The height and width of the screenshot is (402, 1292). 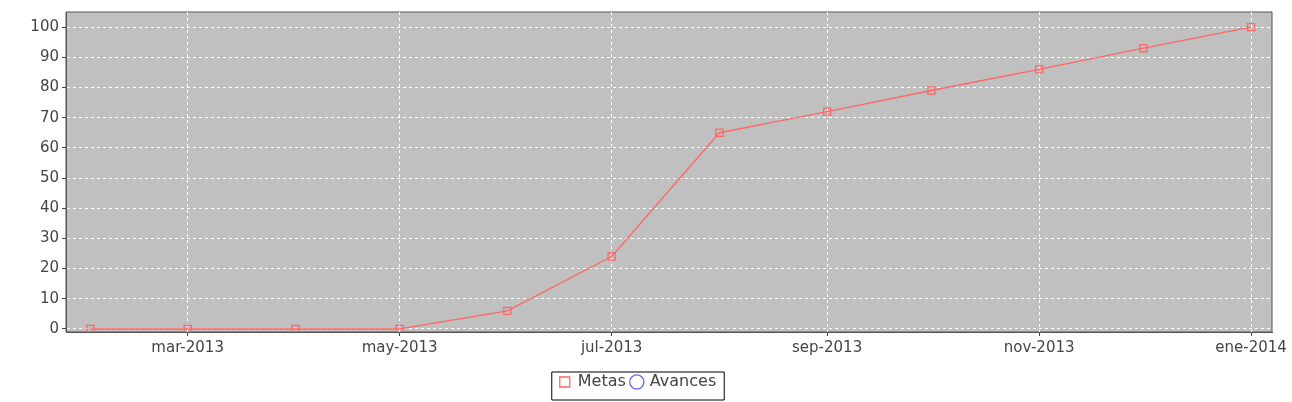 What do you see at coordinates (44, 25) in the screenshot?
I see `y-tick-label: 100` at bounding box center [44, 25].